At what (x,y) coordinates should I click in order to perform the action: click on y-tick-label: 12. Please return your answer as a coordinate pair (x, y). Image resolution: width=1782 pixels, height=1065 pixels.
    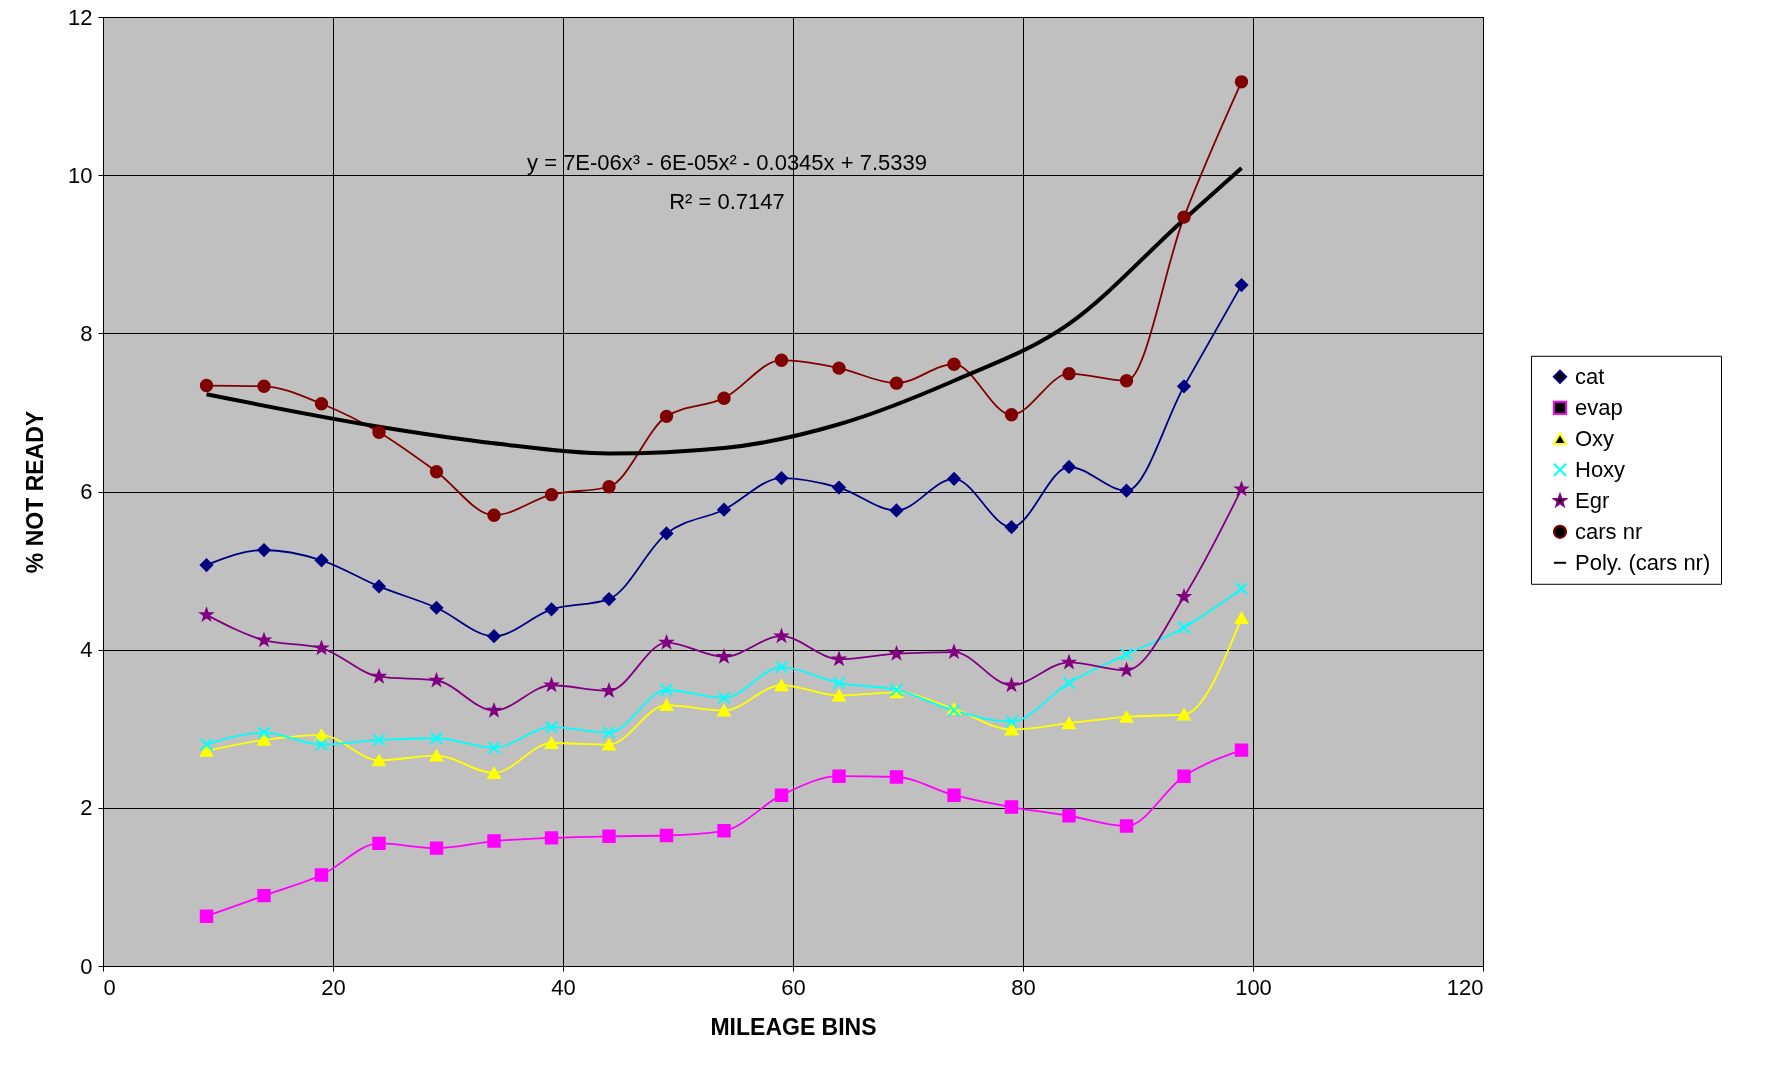
    Looking at the image, I should click on (80, 17).